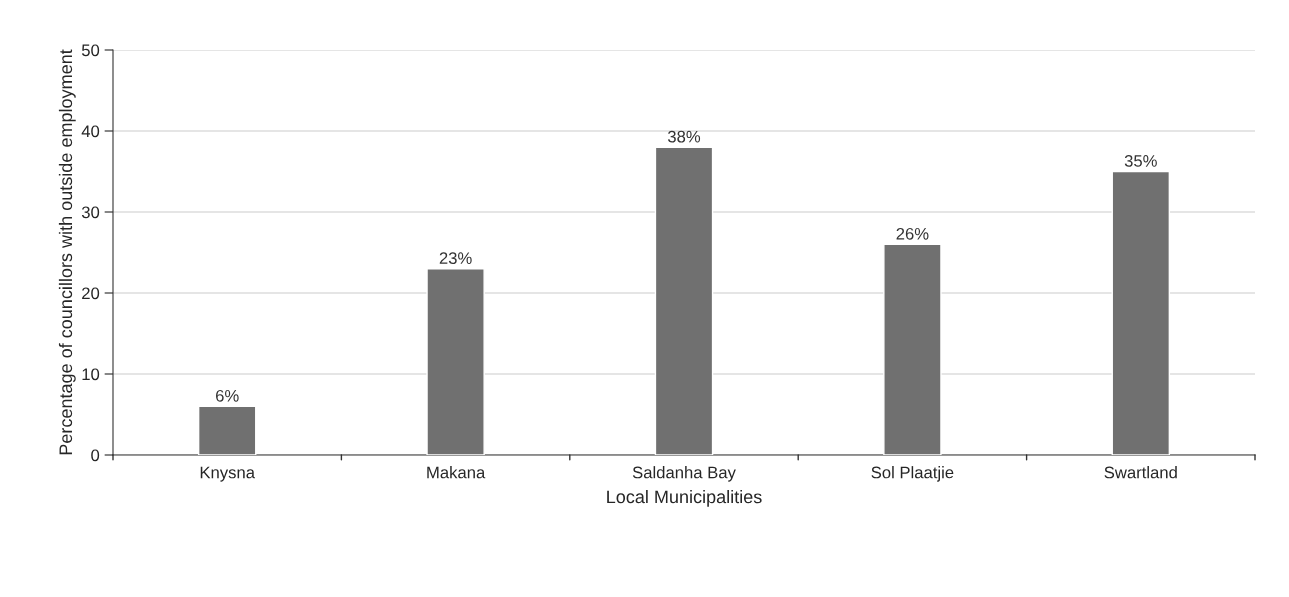  Describe the element at coordinates (1140, 161) in the screenshot. I see `data-label: 35%` at that location.